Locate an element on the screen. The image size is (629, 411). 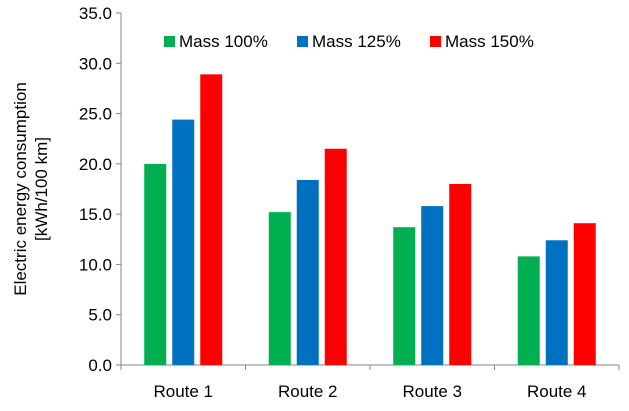
y-tick-label: 25.0 is located at coordinates (95, 114).